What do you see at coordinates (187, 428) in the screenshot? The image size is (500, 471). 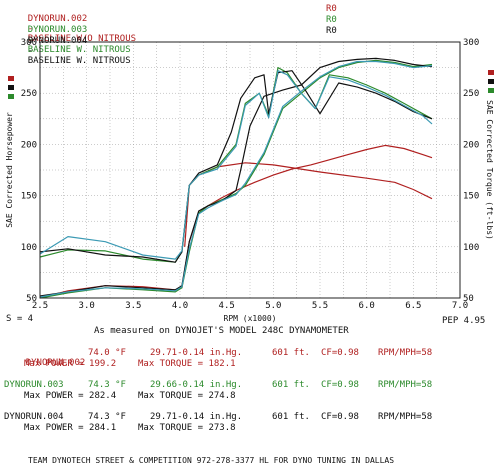 I see `run-max-torque: Max TORQUE = 273.8` at bounding box center [187, 428].